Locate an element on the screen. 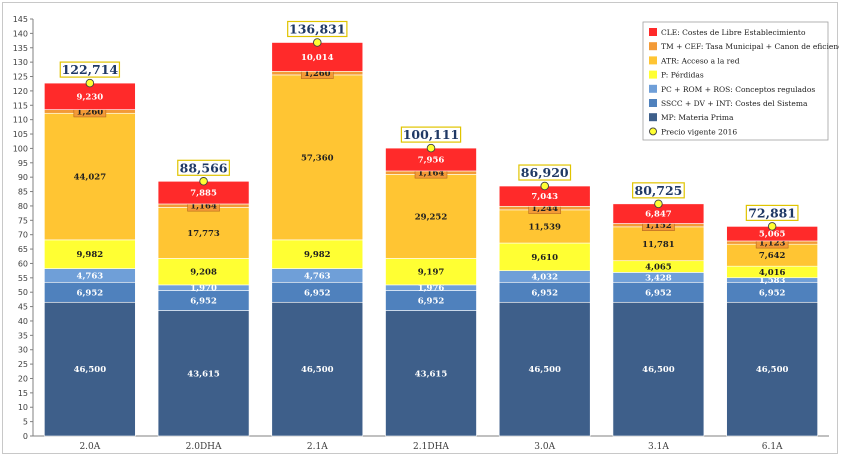  total-value-label: 136,831 is located at coordinates (317, 28).